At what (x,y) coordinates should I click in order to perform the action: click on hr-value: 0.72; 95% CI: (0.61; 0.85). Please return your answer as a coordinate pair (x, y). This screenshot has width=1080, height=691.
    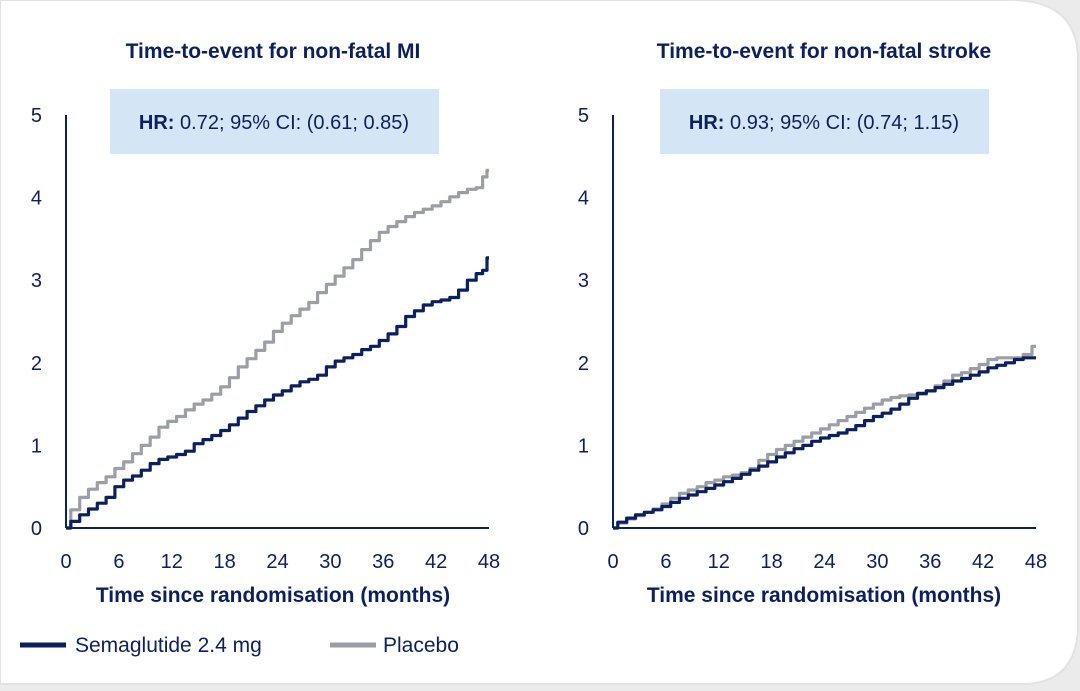
    Looking at the image, I should click on (291, 123).